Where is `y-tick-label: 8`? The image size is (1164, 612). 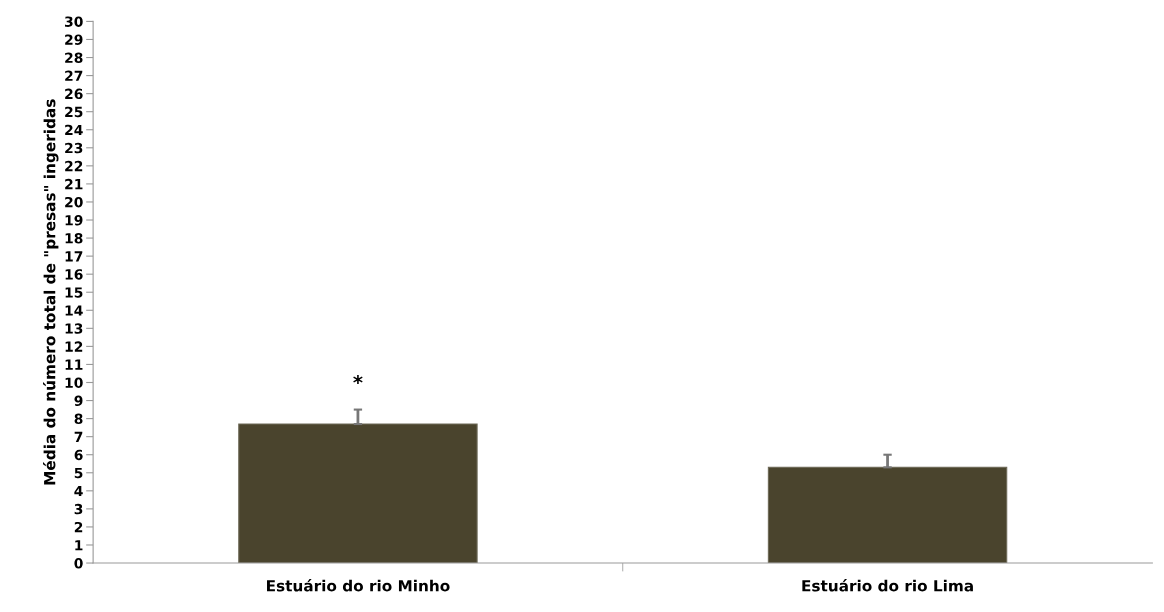
y-tick-label: 8 is located at coordinates (78, 419).